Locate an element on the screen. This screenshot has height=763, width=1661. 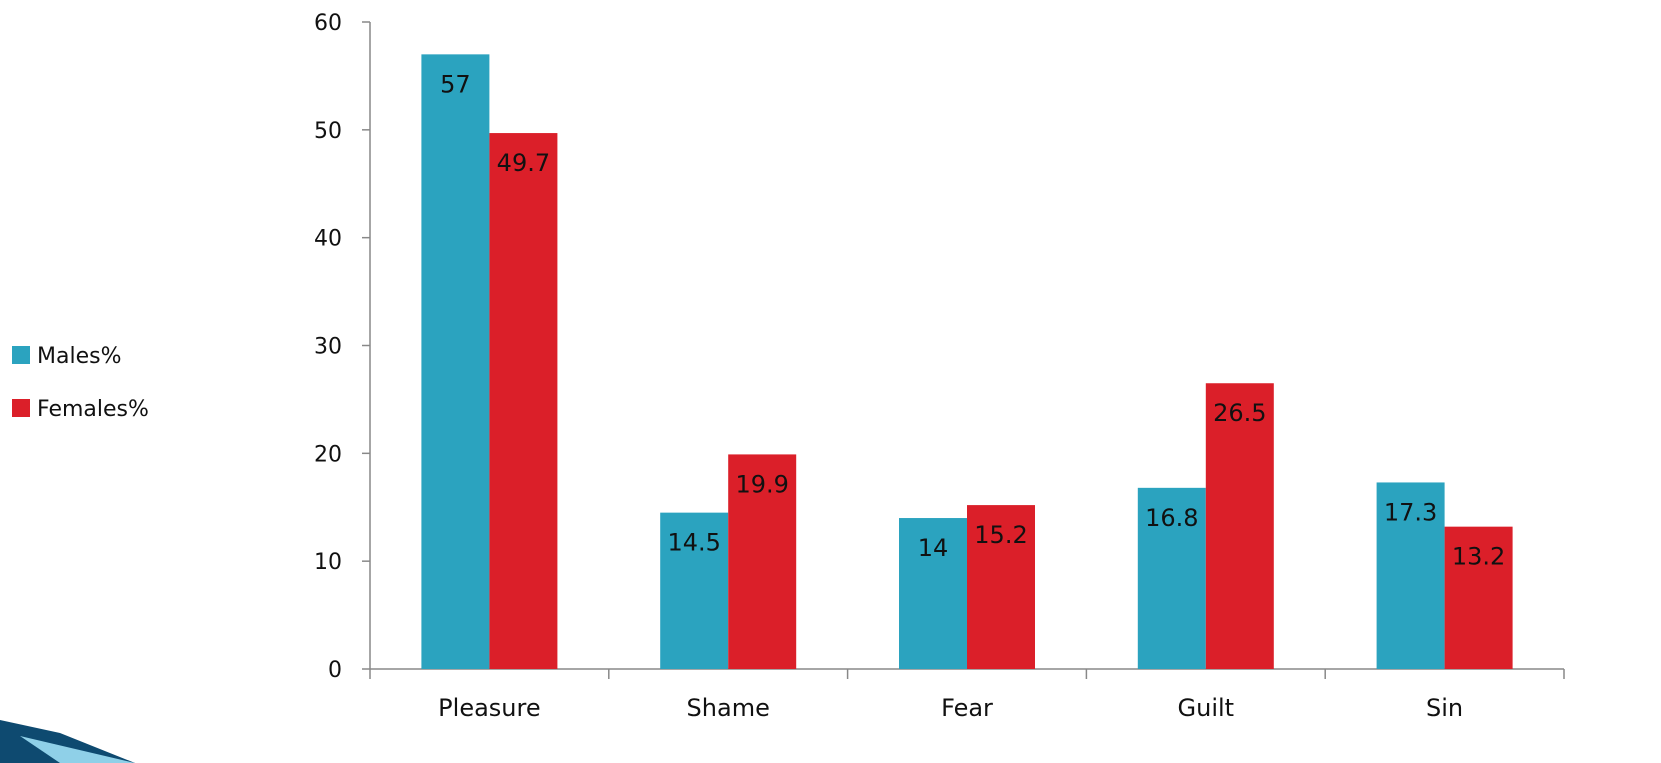
y-tick-label: 0 is located at coordinates (335, 670).